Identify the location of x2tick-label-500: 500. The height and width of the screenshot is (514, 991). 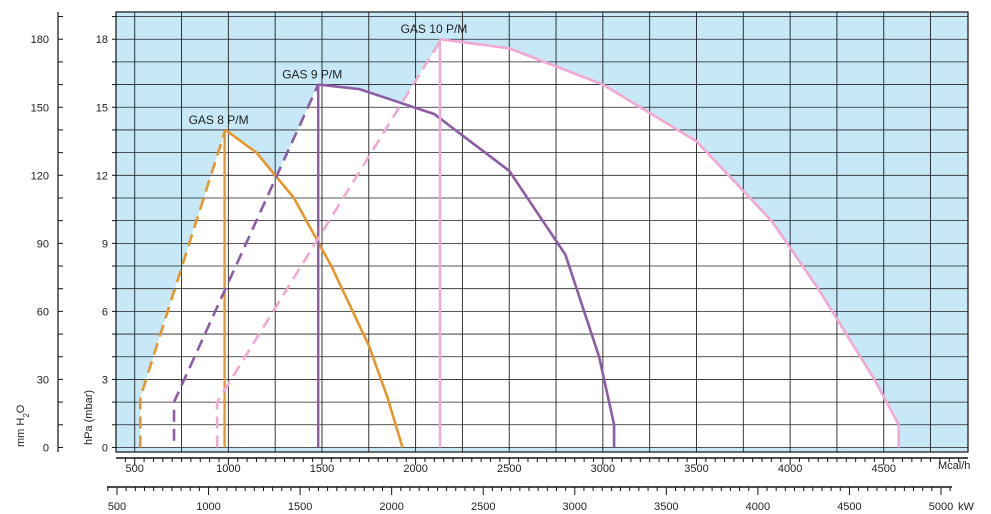
(117, 507).